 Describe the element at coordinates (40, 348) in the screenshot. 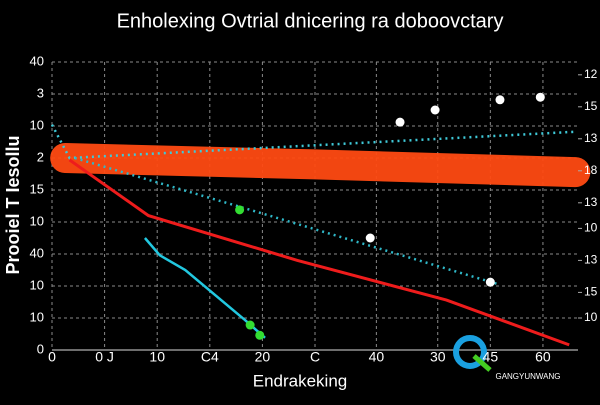

I see `y-tick-label: 0` at that location.